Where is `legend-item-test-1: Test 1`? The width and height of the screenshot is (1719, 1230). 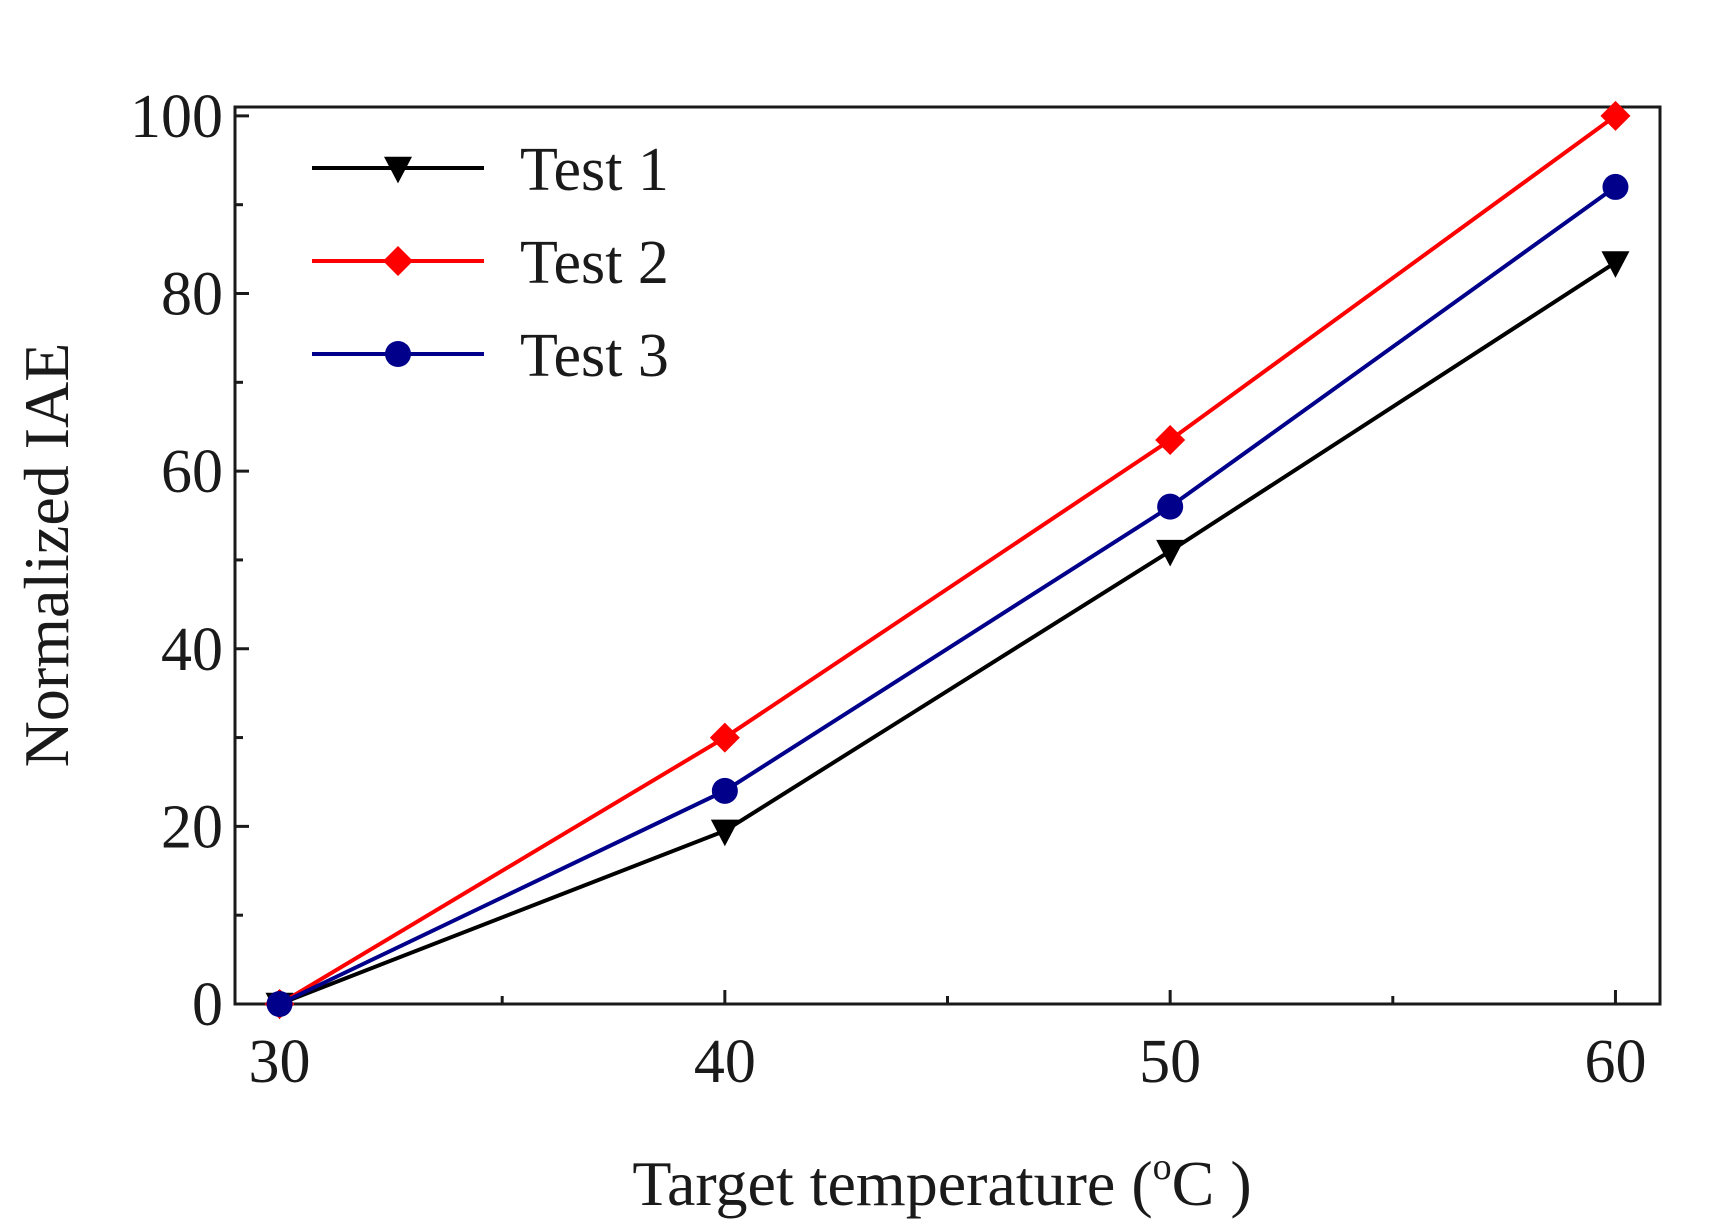
legend-item-test-1: Test 1 is located at coordinates (490, 170).